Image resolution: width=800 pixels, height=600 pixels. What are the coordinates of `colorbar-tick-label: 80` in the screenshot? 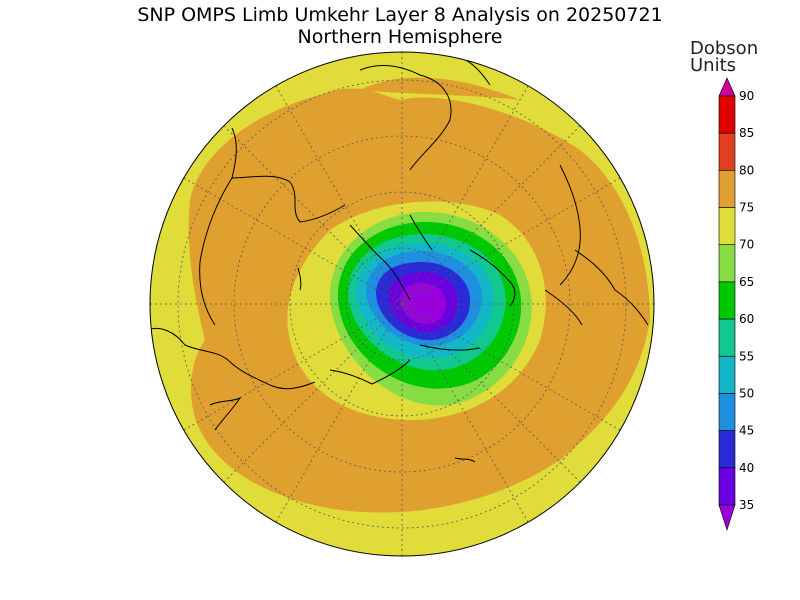 It's located at (746, 170).